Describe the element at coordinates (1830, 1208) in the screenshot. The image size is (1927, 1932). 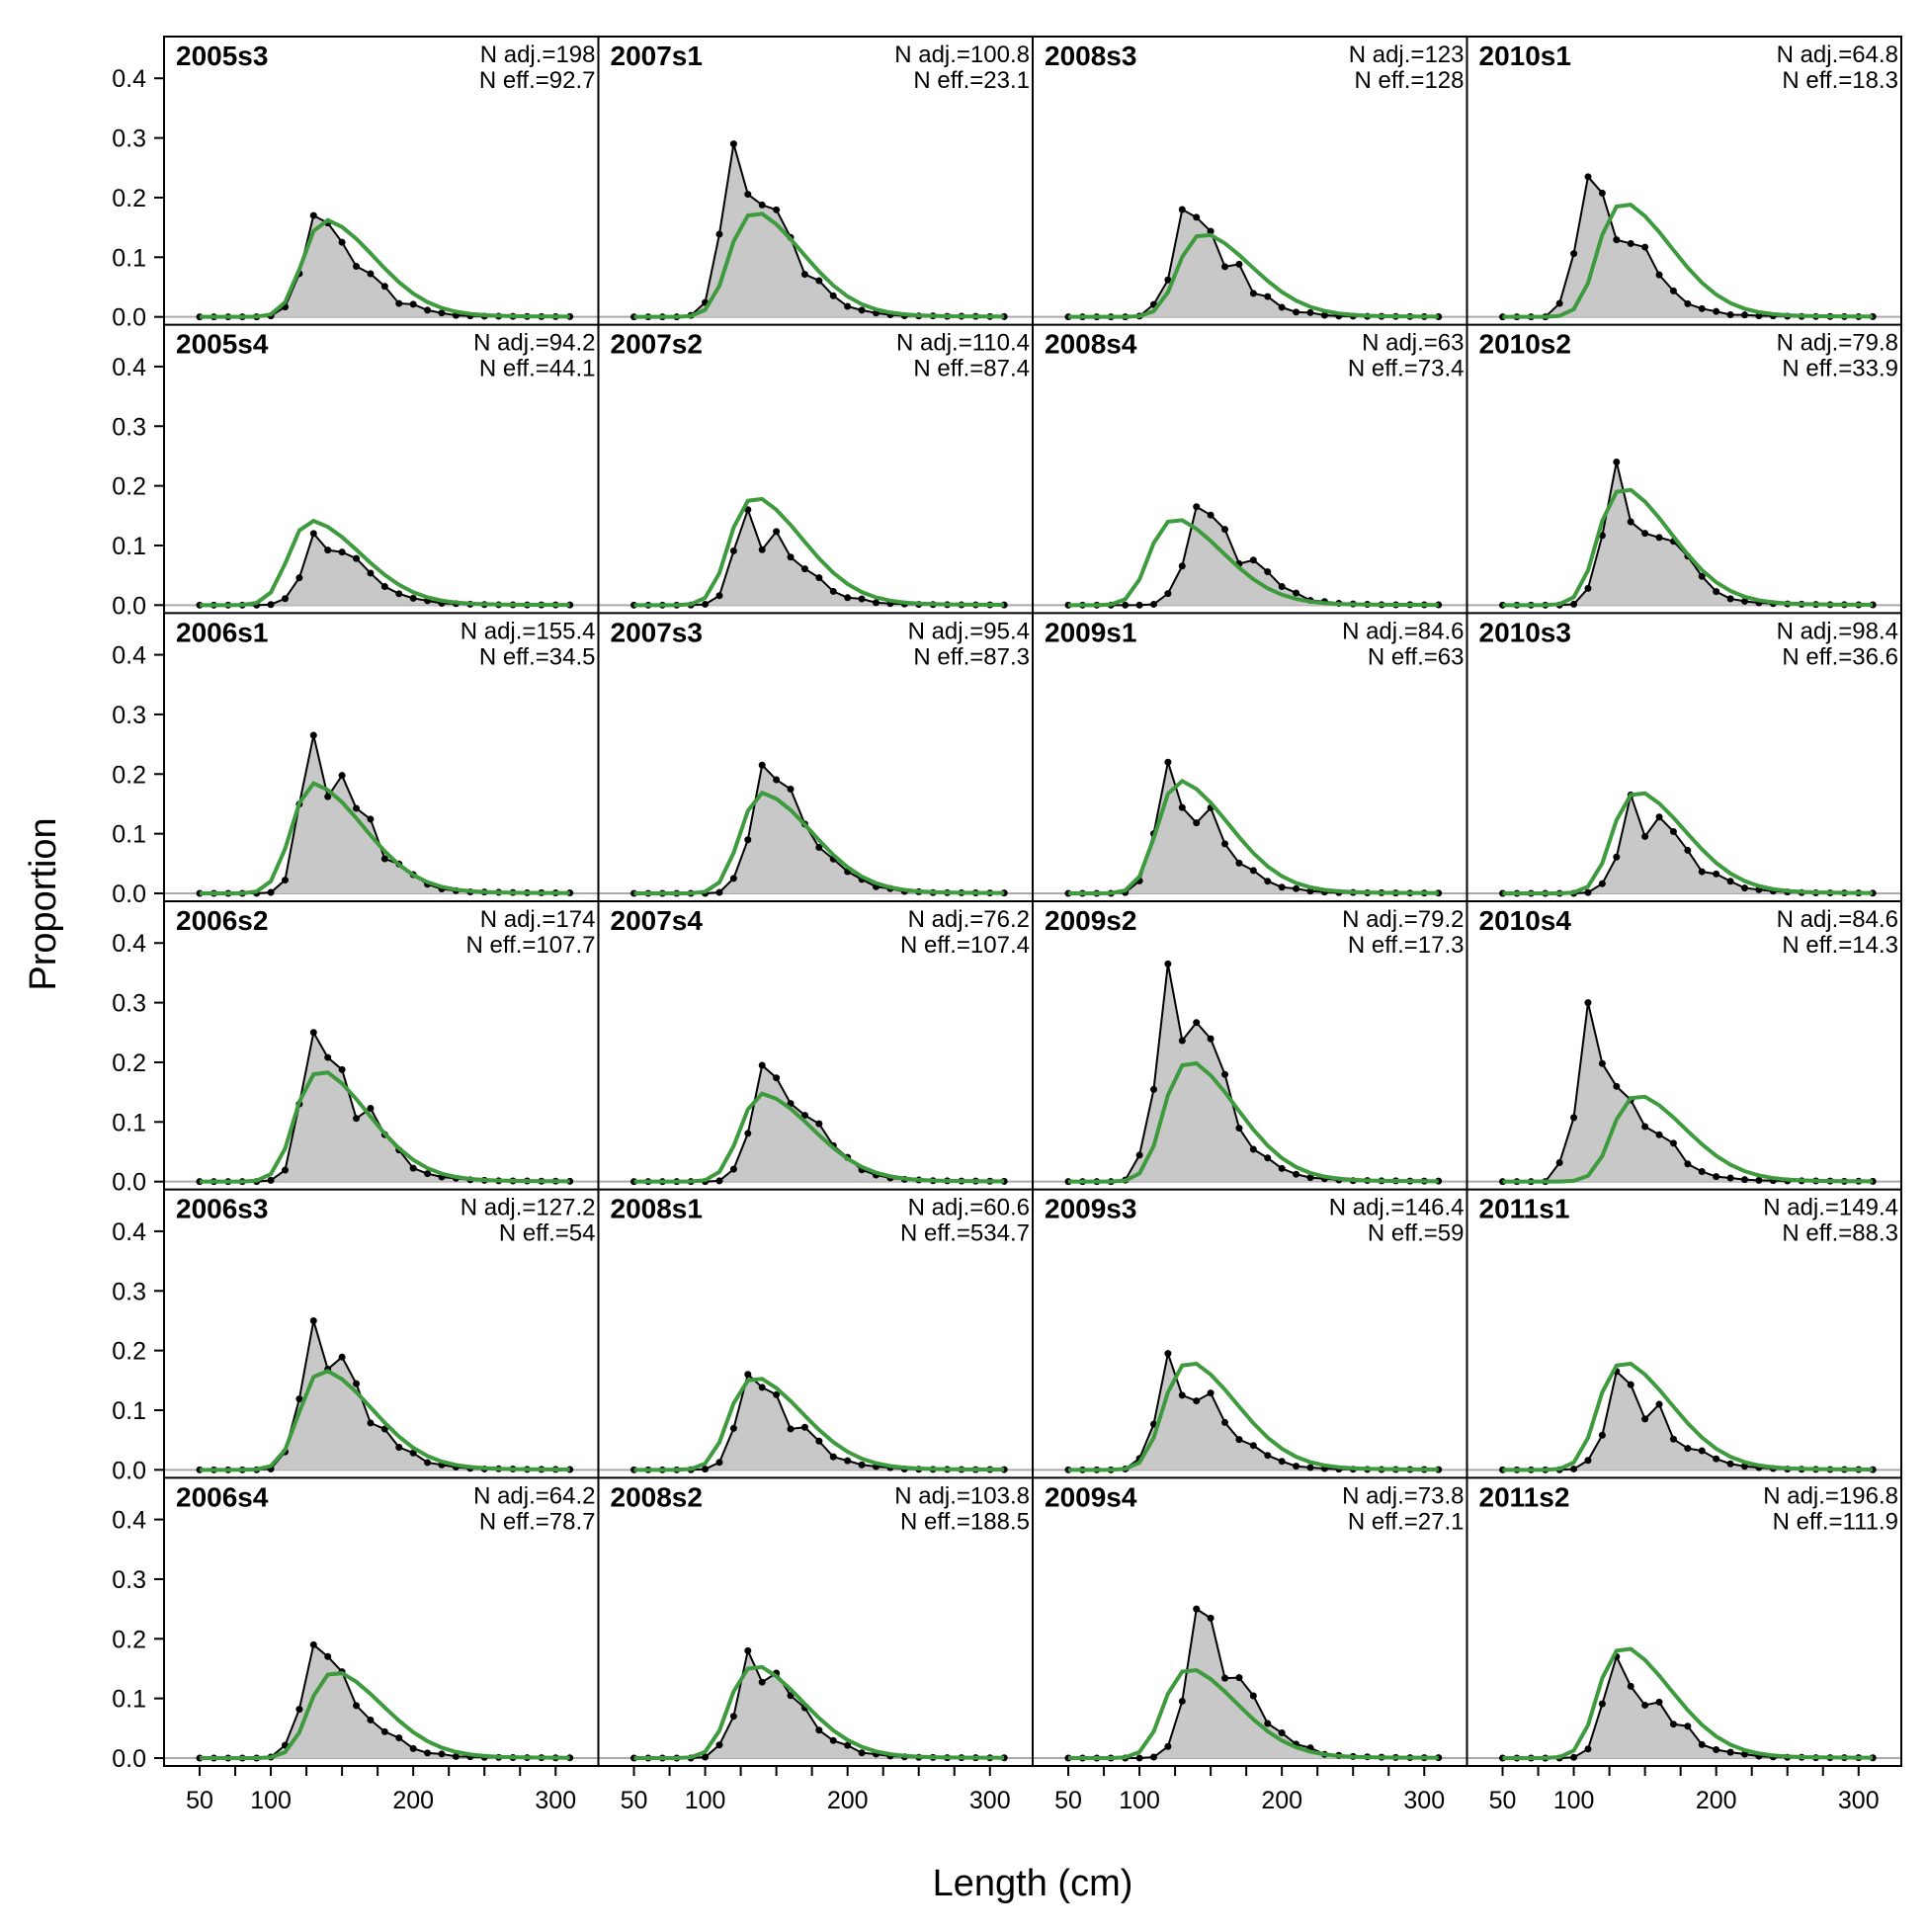
I see `panel-n-adj: N adj.=149.4` at that location.